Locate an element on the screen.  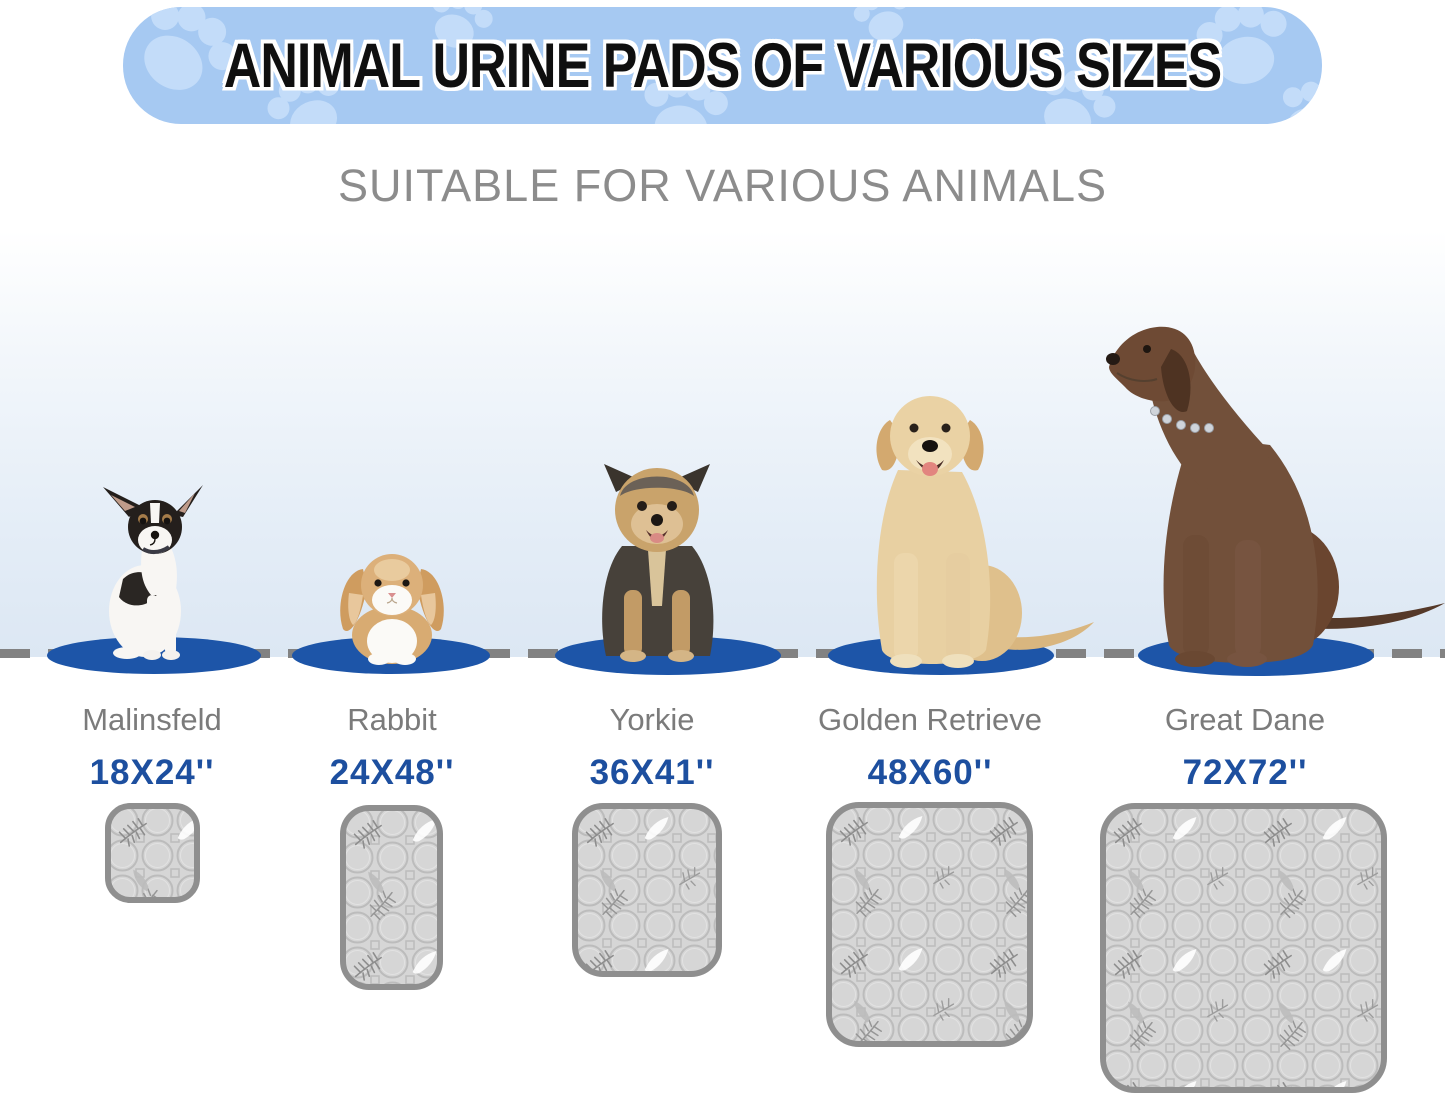
animal-name-label: Malinsfeld is located at coordinates (152, 719).